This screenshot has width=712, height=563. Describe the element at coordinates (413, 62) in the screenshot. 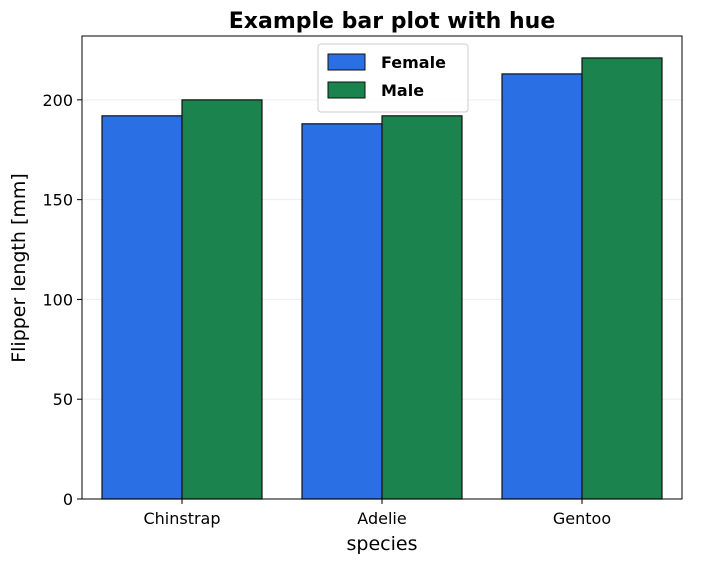

I see `legend-label-female: Female` at that location.